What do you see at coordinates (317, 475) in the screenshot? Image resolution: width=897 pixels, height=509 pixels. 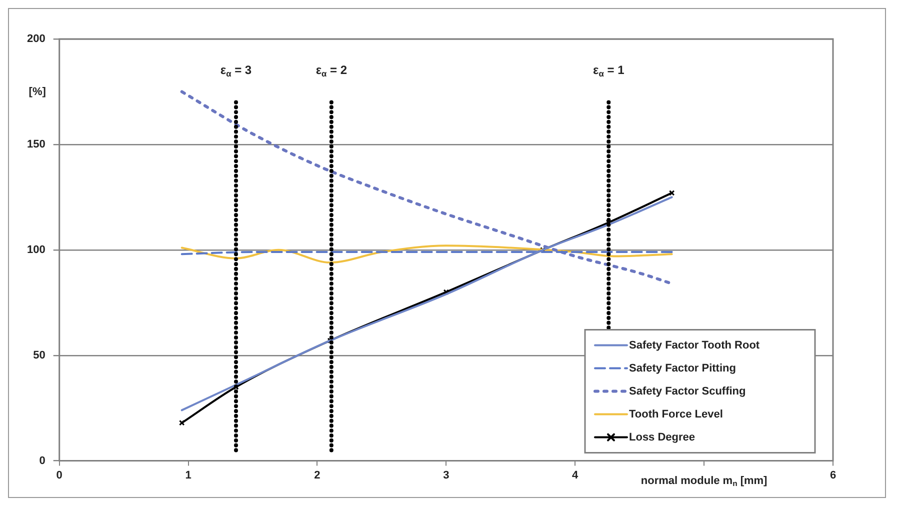 I see `x-tick-label: 2` at bounding box center [317, 475].